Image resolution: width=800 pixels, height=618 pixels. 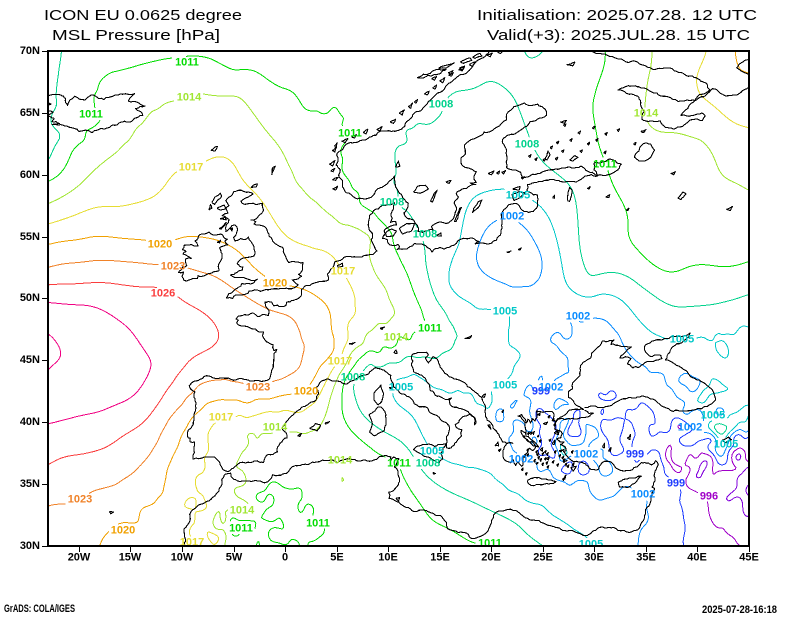 I want to click on svg-text: 5W, so click(x=234, y=558).